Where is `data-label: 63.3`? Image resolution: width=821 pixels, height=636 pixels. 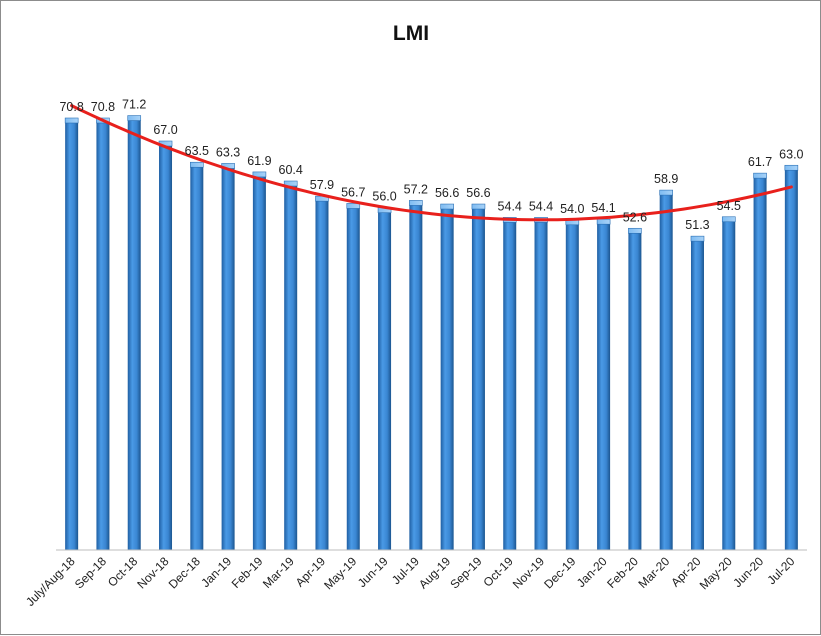 data-label: 63.3 is located at coordinates (228, 152).